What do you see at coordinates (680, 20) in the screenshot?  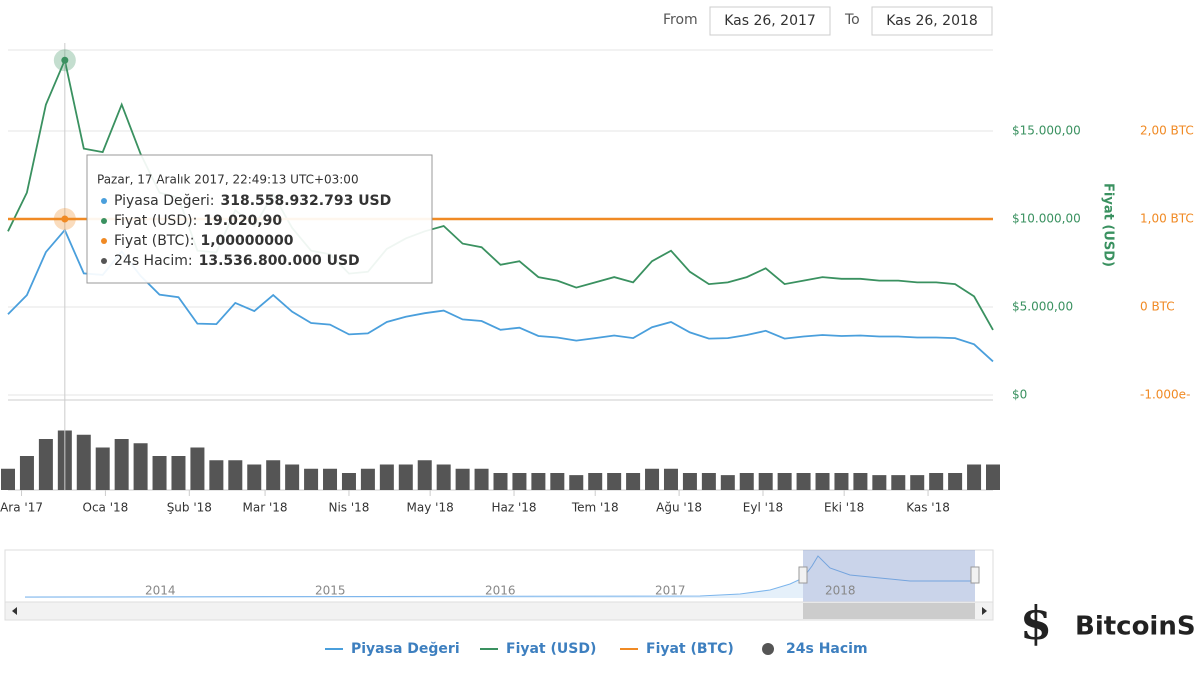 I see `from-label: From` at bounding box center [680, 20].